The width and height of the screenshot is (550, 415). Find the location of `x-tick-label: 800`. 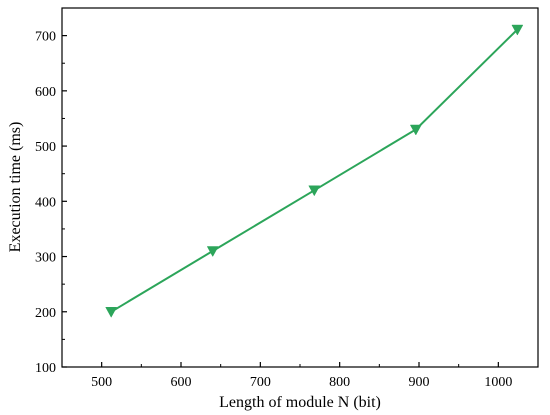

x-tick-label: 800 is located at coordinates (339, 382).